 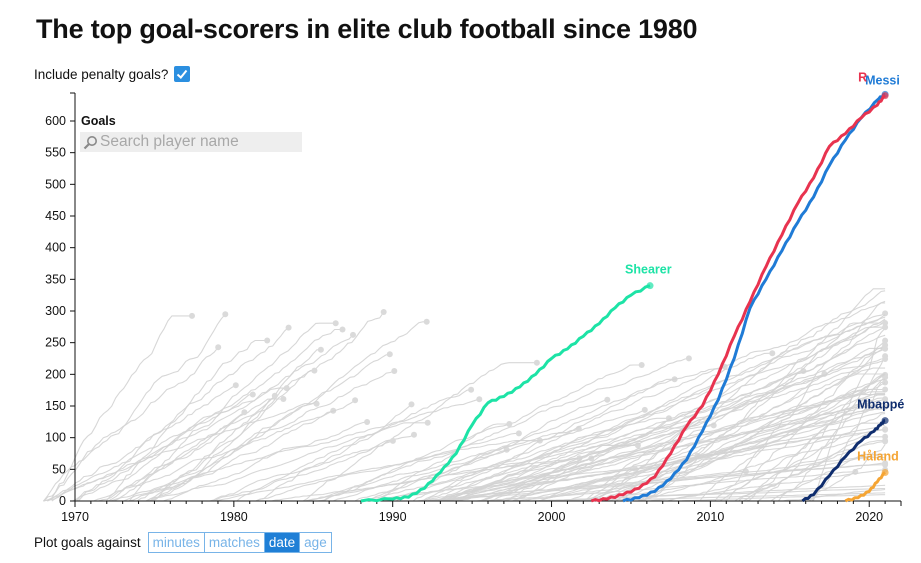 I want to click on y-tick-label: 350, so click(x=55, y=279).